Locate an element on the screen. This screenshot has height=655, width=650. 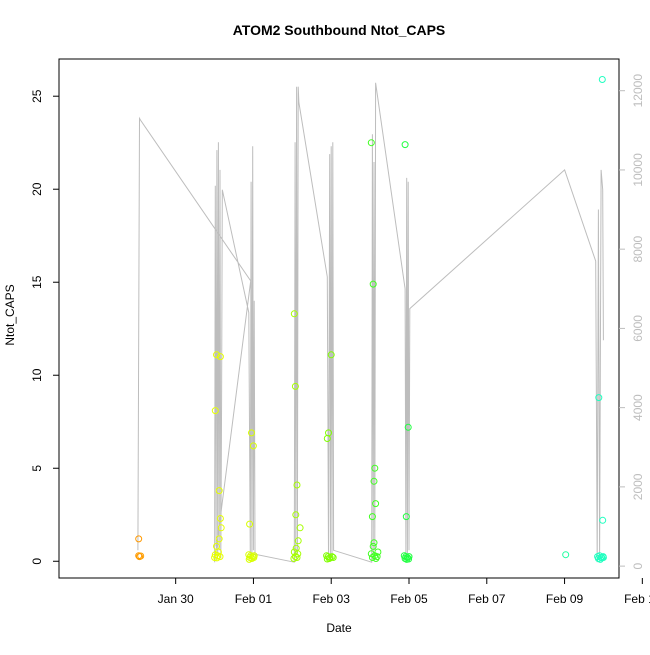
y2-tick-label: 6000 is located at coordinates (638, 328).